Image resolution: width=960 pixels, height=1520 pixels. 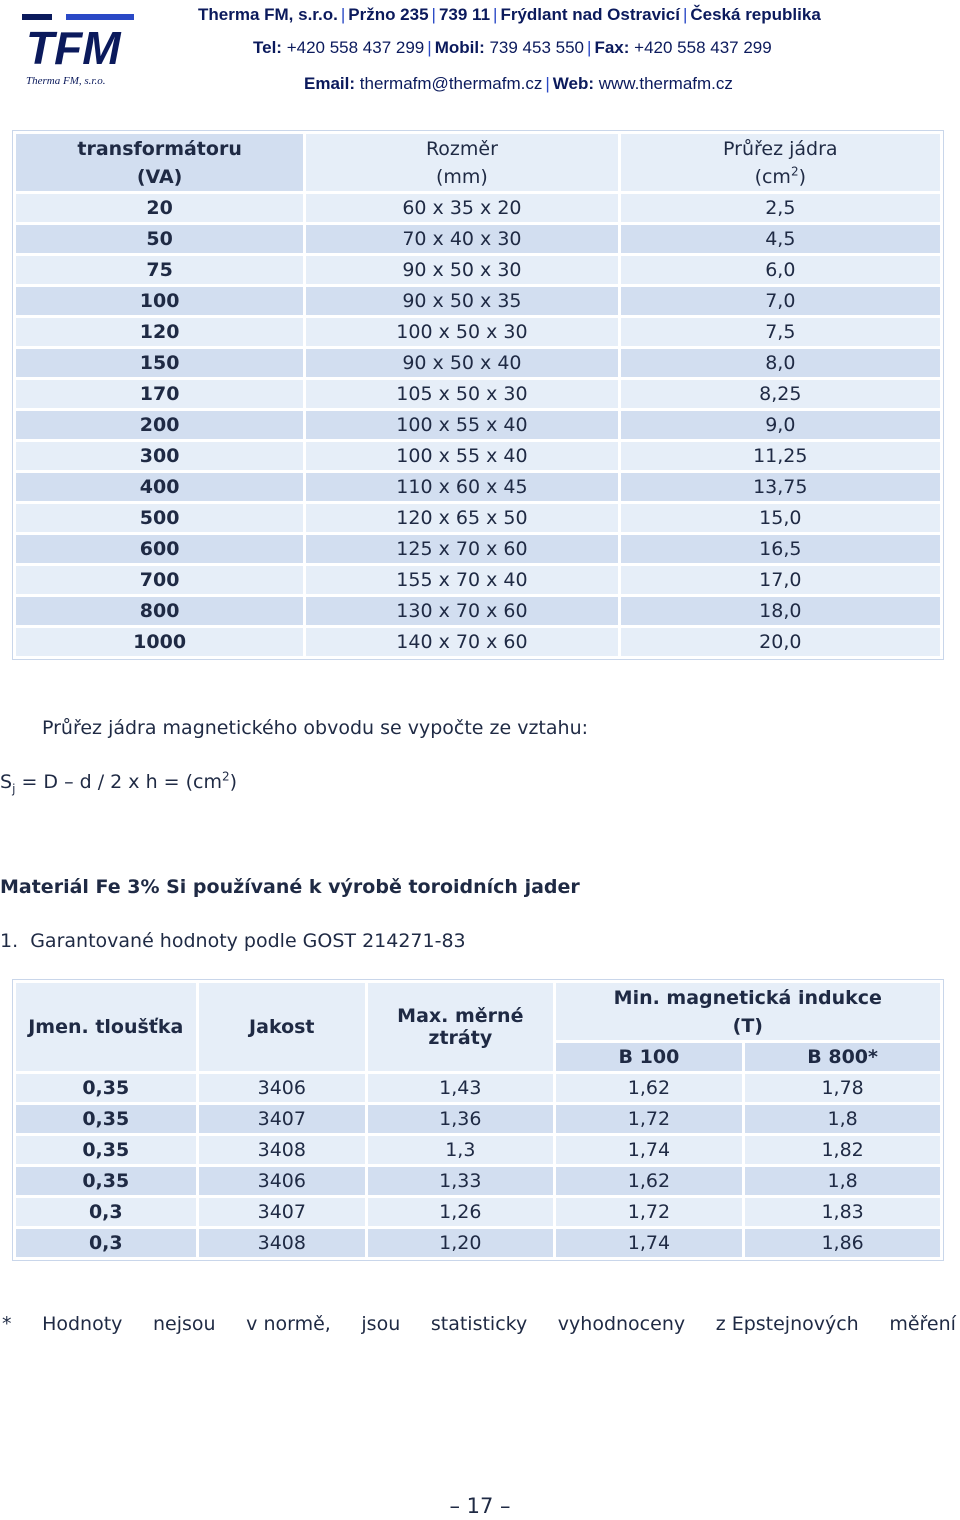 I want to click on core-cell: 18,0, so click(x=780, y=611).